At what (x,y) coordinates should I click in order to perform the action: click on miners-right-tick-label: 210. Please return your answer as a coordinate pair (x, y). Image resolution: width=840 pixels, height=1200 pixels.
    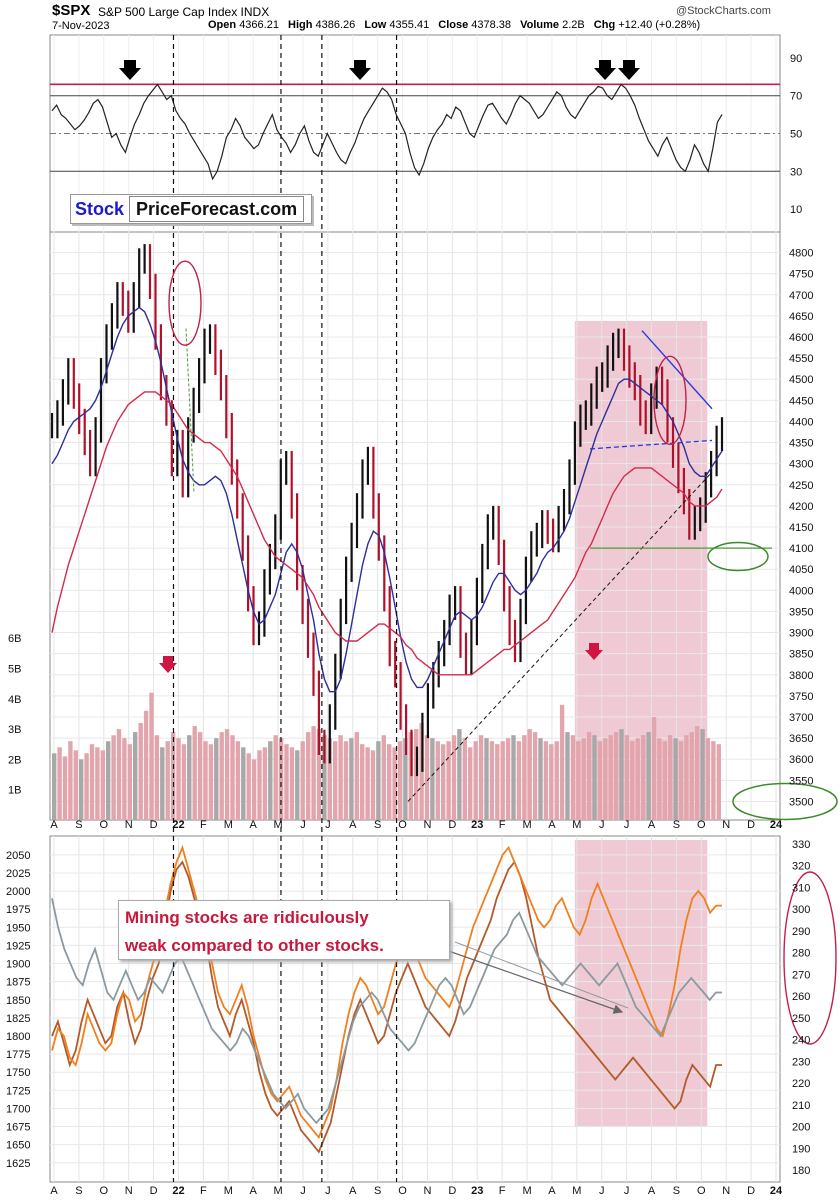
    Looking at the image, I should click on (801, 1106).